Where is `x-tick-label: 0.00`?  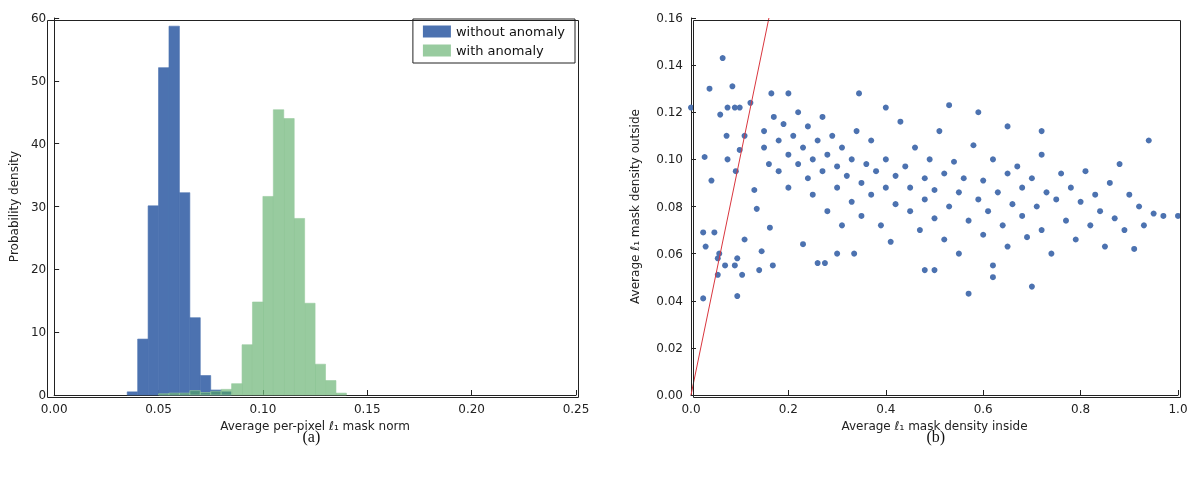
x-tick-label: 0.00 is located at coordinates (54, 409).